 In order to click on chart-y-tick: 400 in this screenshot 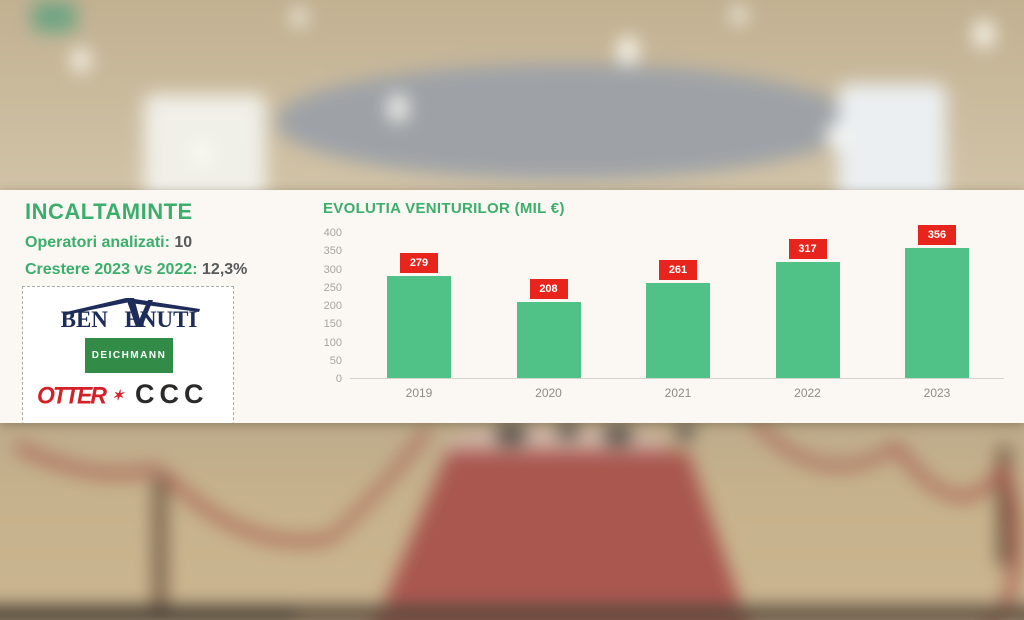, I will do `click(332, 233)`.